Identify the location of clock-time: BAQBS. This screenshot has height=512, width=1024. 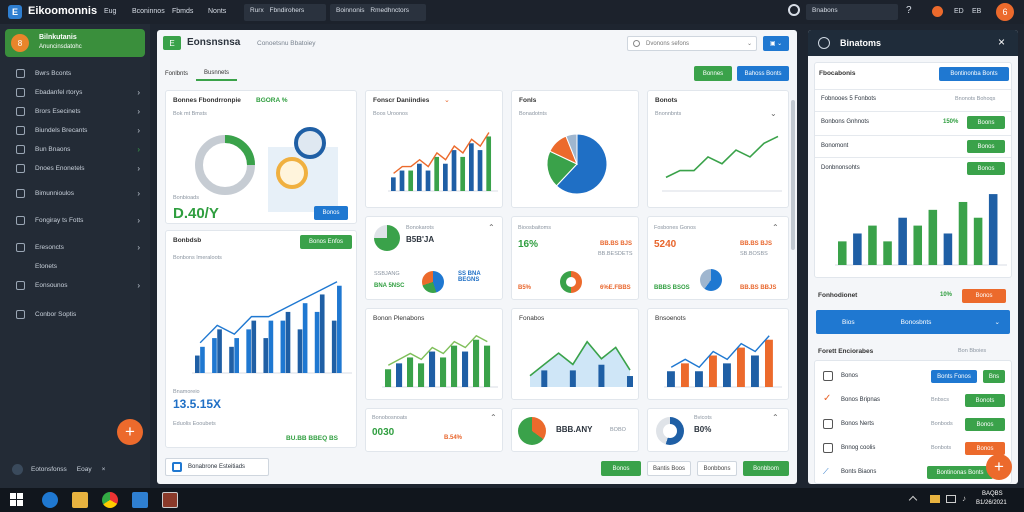
(992, 494).